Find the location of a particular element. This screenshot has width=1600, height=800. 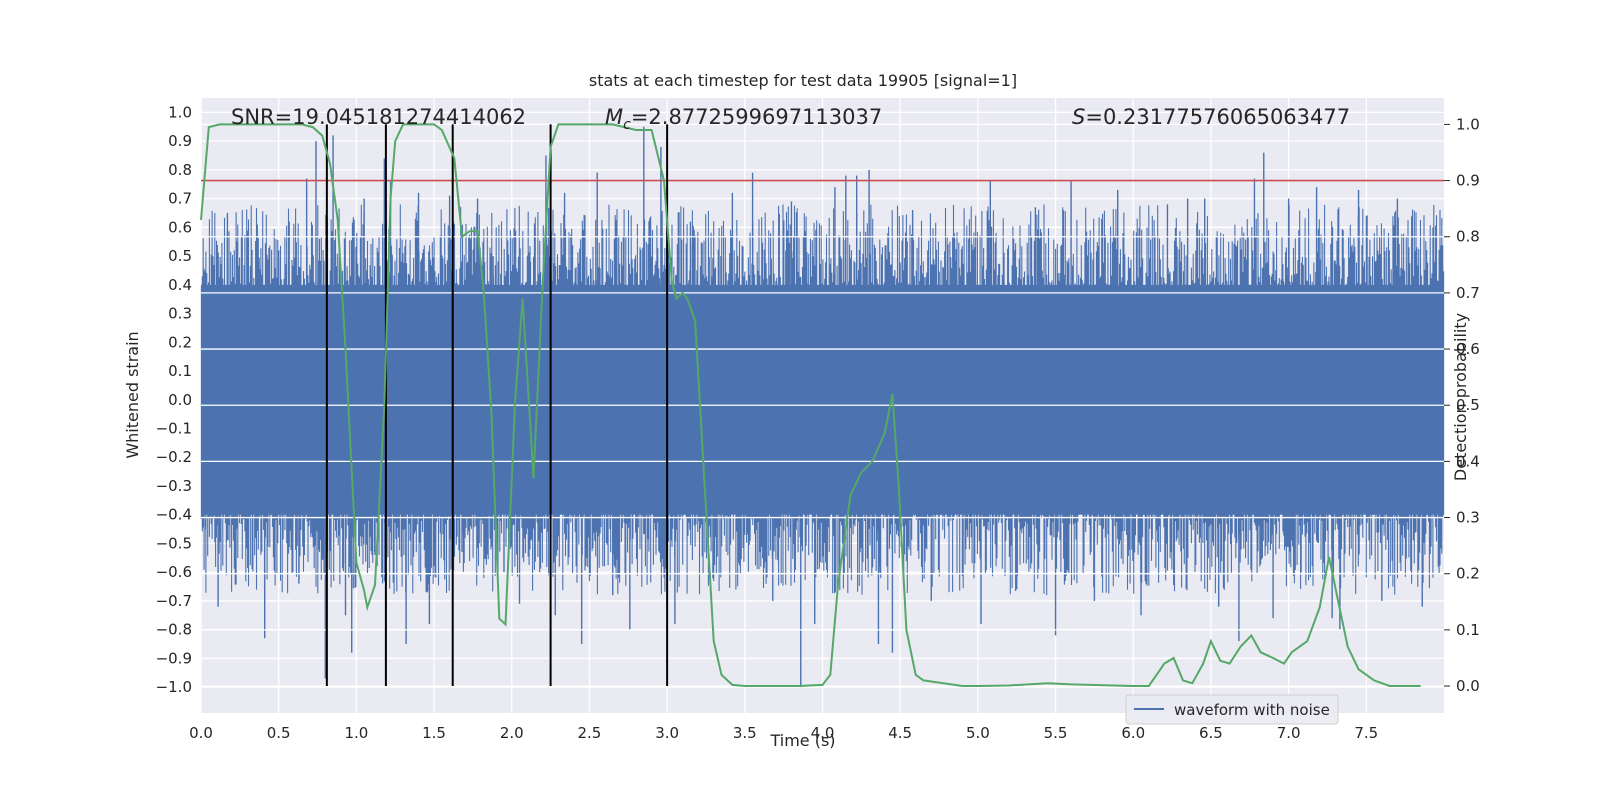

y-tick-label: 0.4 is located at coordinates (180, 285).